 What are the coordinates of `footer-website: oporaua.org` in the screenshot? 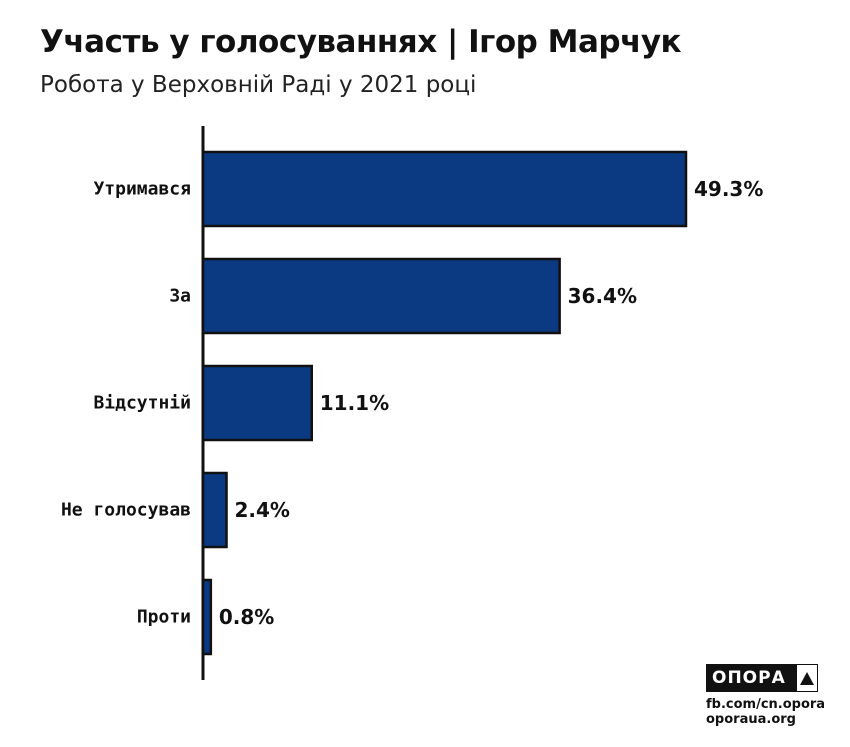 It's located at (751, 719).